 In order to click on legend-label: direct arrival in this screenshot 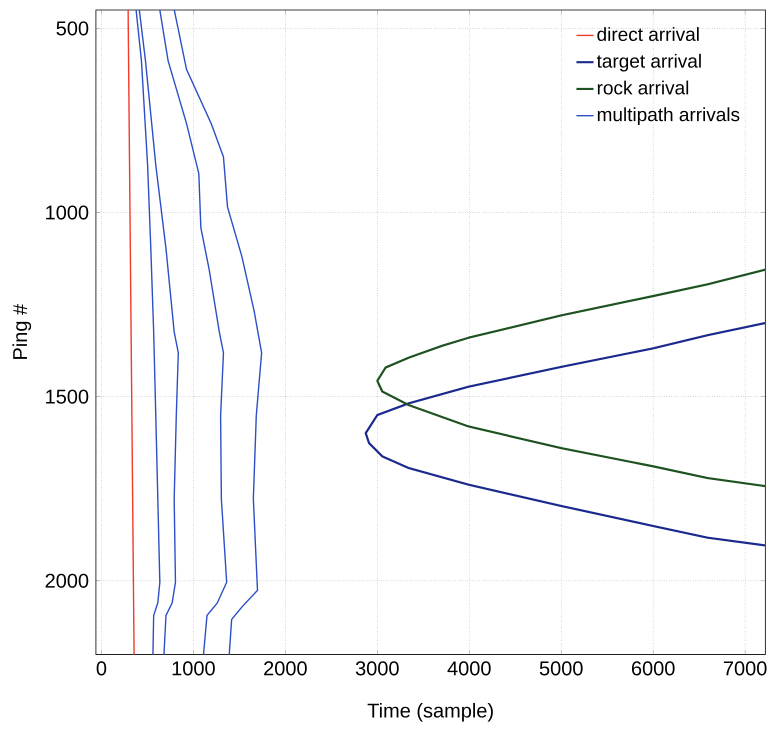, I will do `click(648, 33)`.